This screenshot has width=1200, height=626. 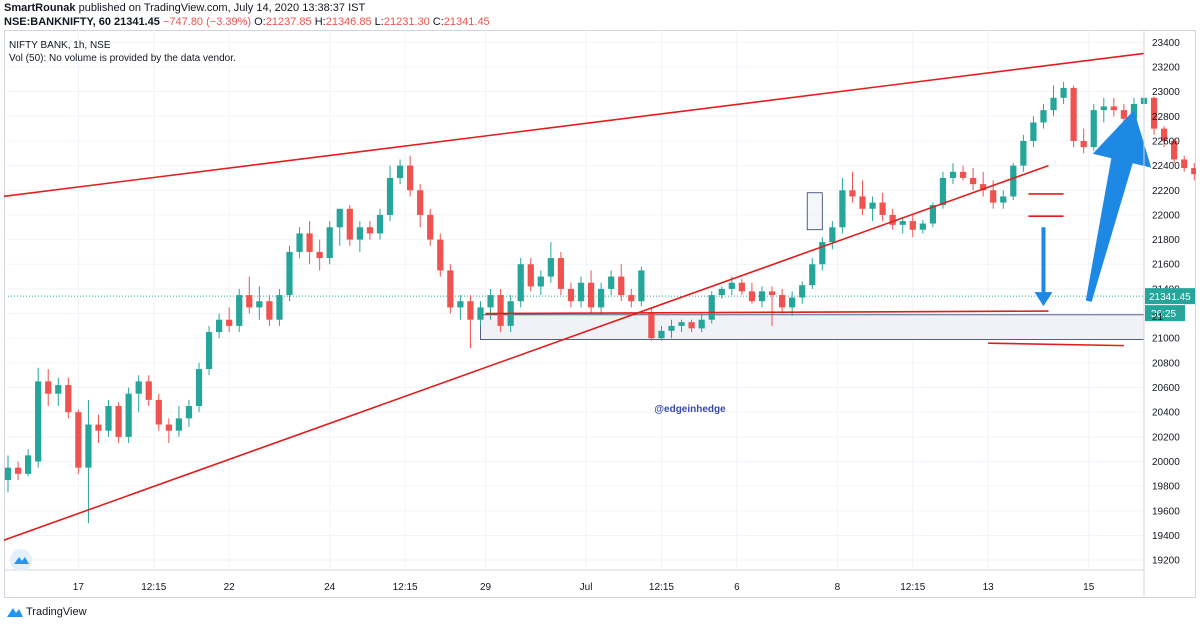 I want to click on y-tick-label: 21000, so click(x=1166, y=339).